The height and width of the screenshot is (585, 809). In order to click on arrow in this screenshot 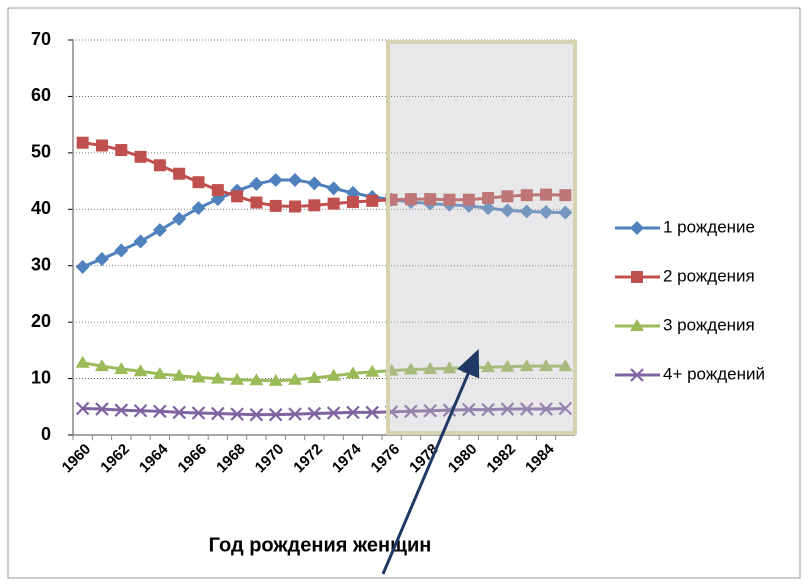, I will do `click(430, 461)`.